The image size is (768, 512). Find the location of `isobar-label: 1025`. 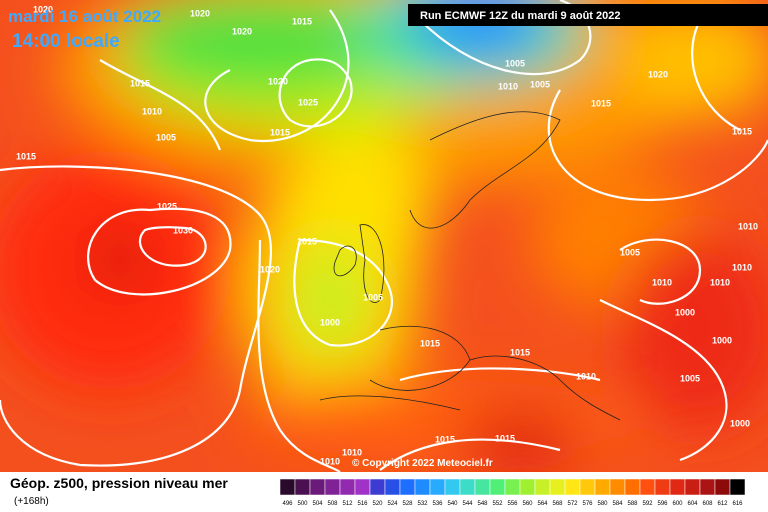

isobar-label: 1025 is located at coordinates (308, 102).